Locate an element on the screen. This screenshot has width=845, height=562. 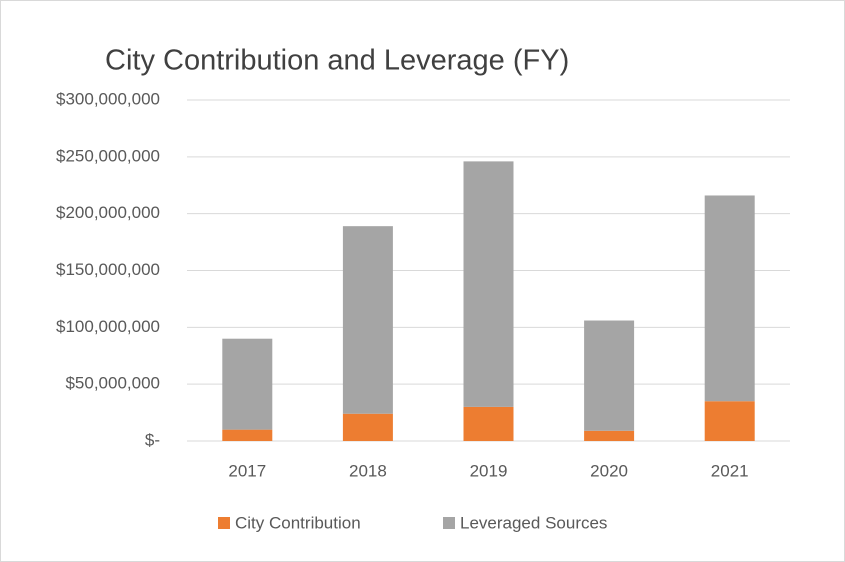
x-tick-label: 2017 is located at coordinates (247, 470).